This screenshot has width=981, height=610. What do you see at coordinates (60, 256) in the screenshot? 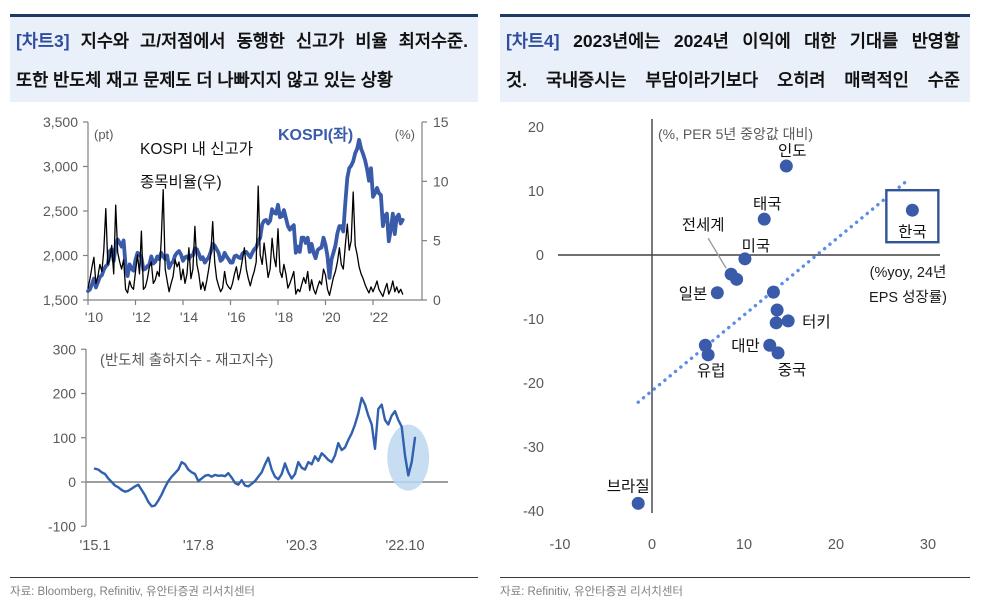
I see `left-tick-label: 2,000` at bounding box center [60, 256].